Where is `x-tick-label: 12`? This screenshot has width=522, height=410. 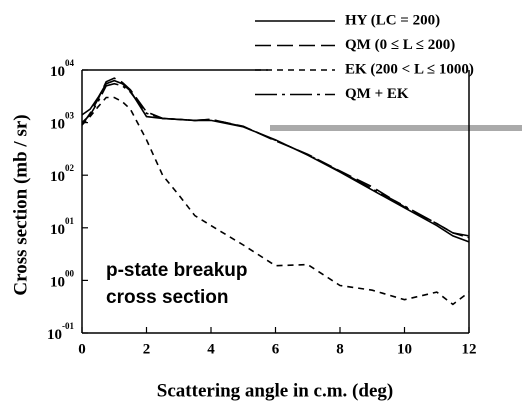 x-tick-label: 12 is located at coordinates (469, 349).